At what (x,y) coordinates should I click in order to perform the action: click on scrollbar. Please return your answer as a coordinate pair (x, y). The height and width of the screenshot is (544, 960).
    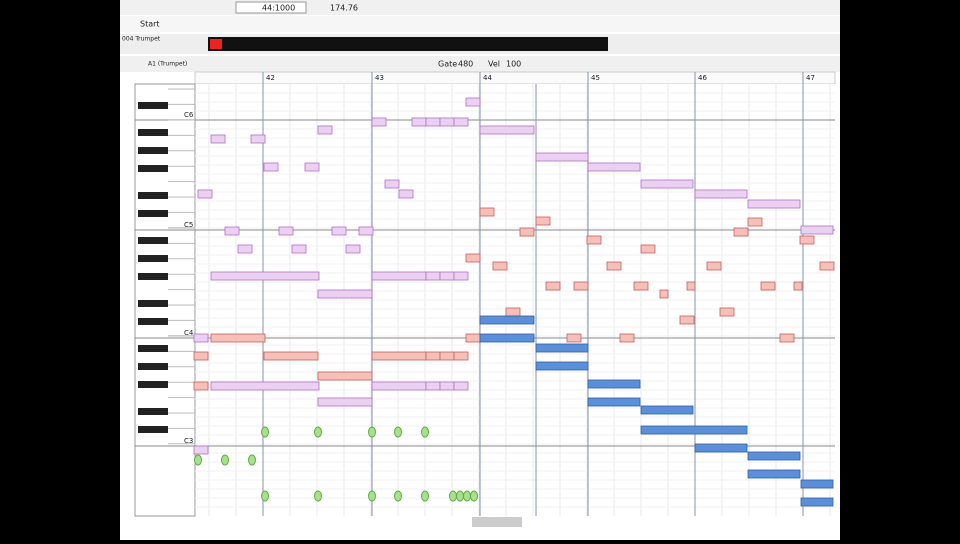
    Looking at the image, I should click on (497, 522).